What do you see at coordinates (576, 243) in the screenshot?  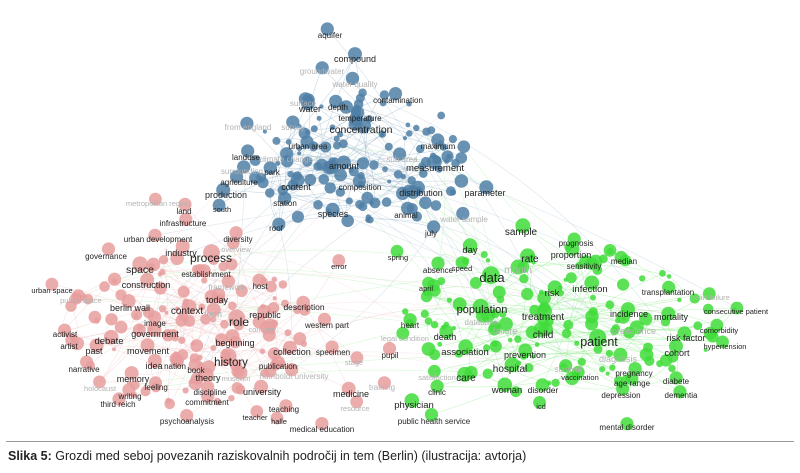 I see `term-label: prognosis` at bounding box center [576, 243].